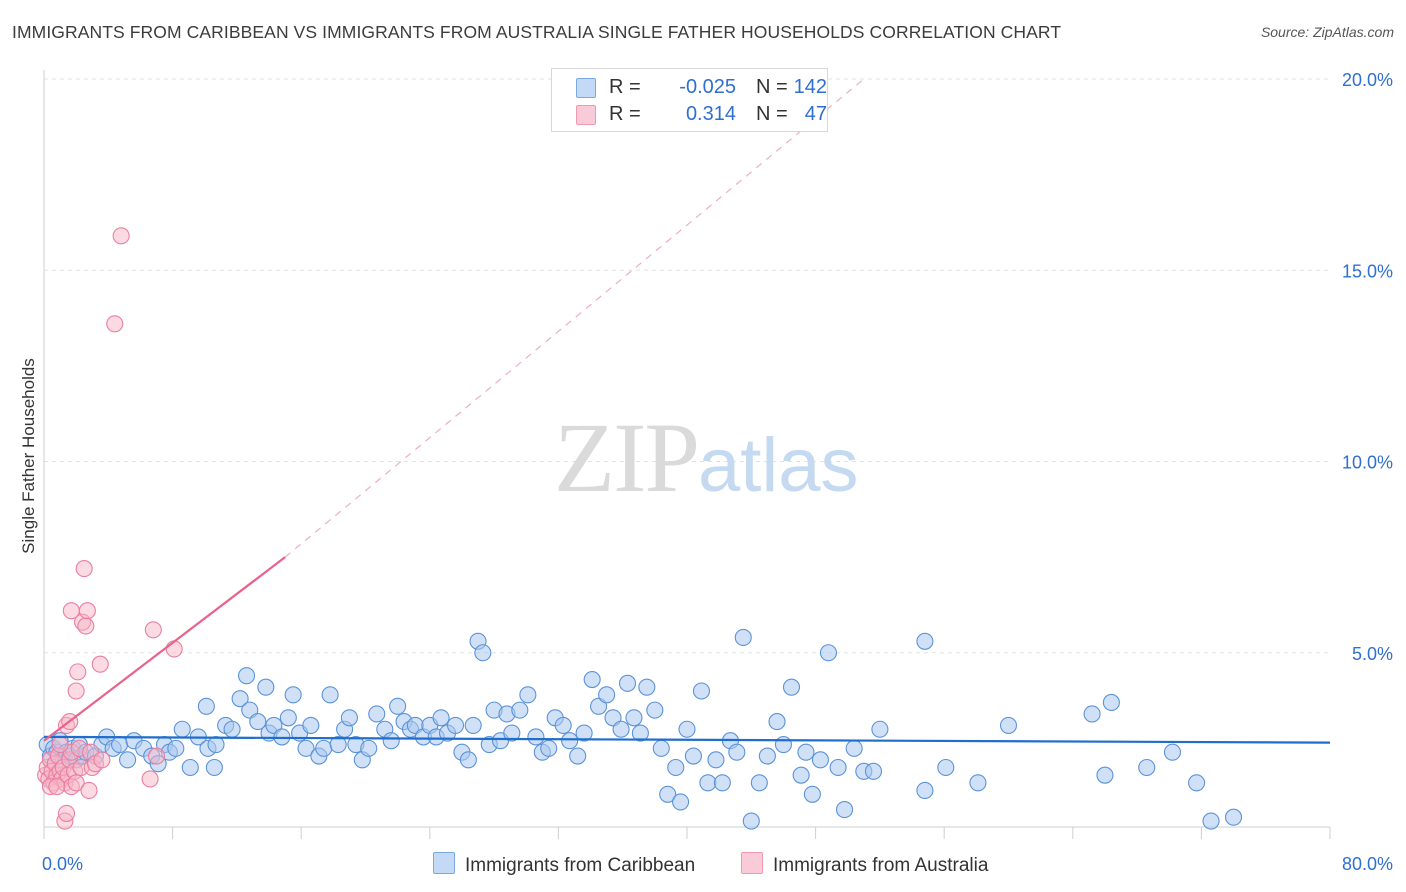 This screenshot has width=1406, height=892. I want to click on caribbean-trend-line, so click(687, 739).